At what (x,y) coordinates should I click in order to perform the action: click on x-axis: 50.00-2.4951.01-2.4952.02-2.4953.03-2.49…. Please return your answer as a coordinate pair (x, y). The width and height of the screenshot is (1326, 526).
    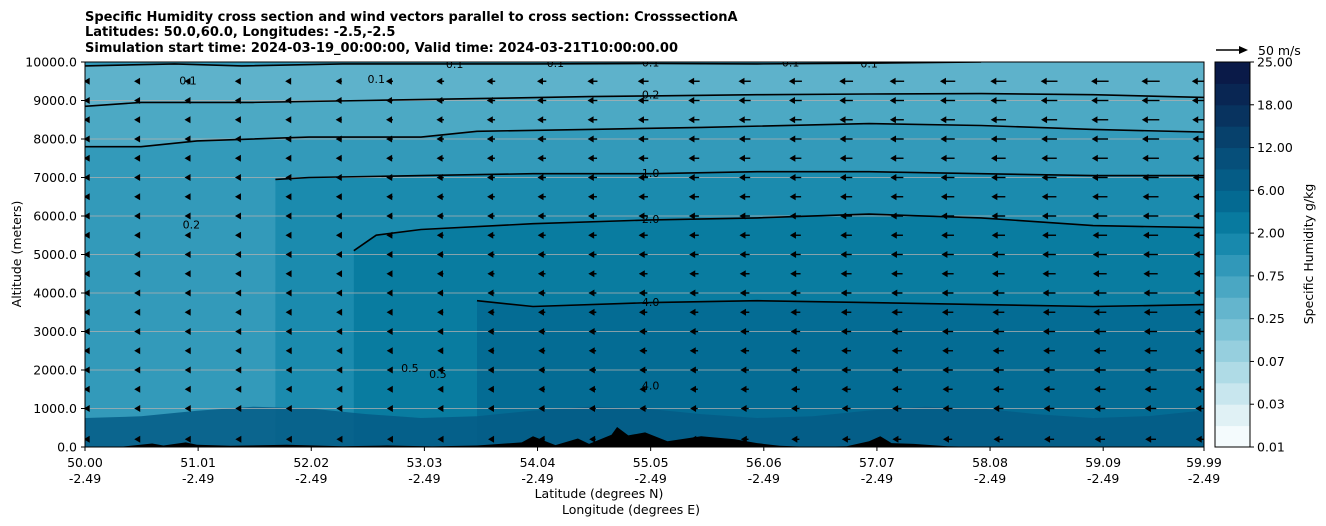
    Looking at the image, I should click on (644, 466).